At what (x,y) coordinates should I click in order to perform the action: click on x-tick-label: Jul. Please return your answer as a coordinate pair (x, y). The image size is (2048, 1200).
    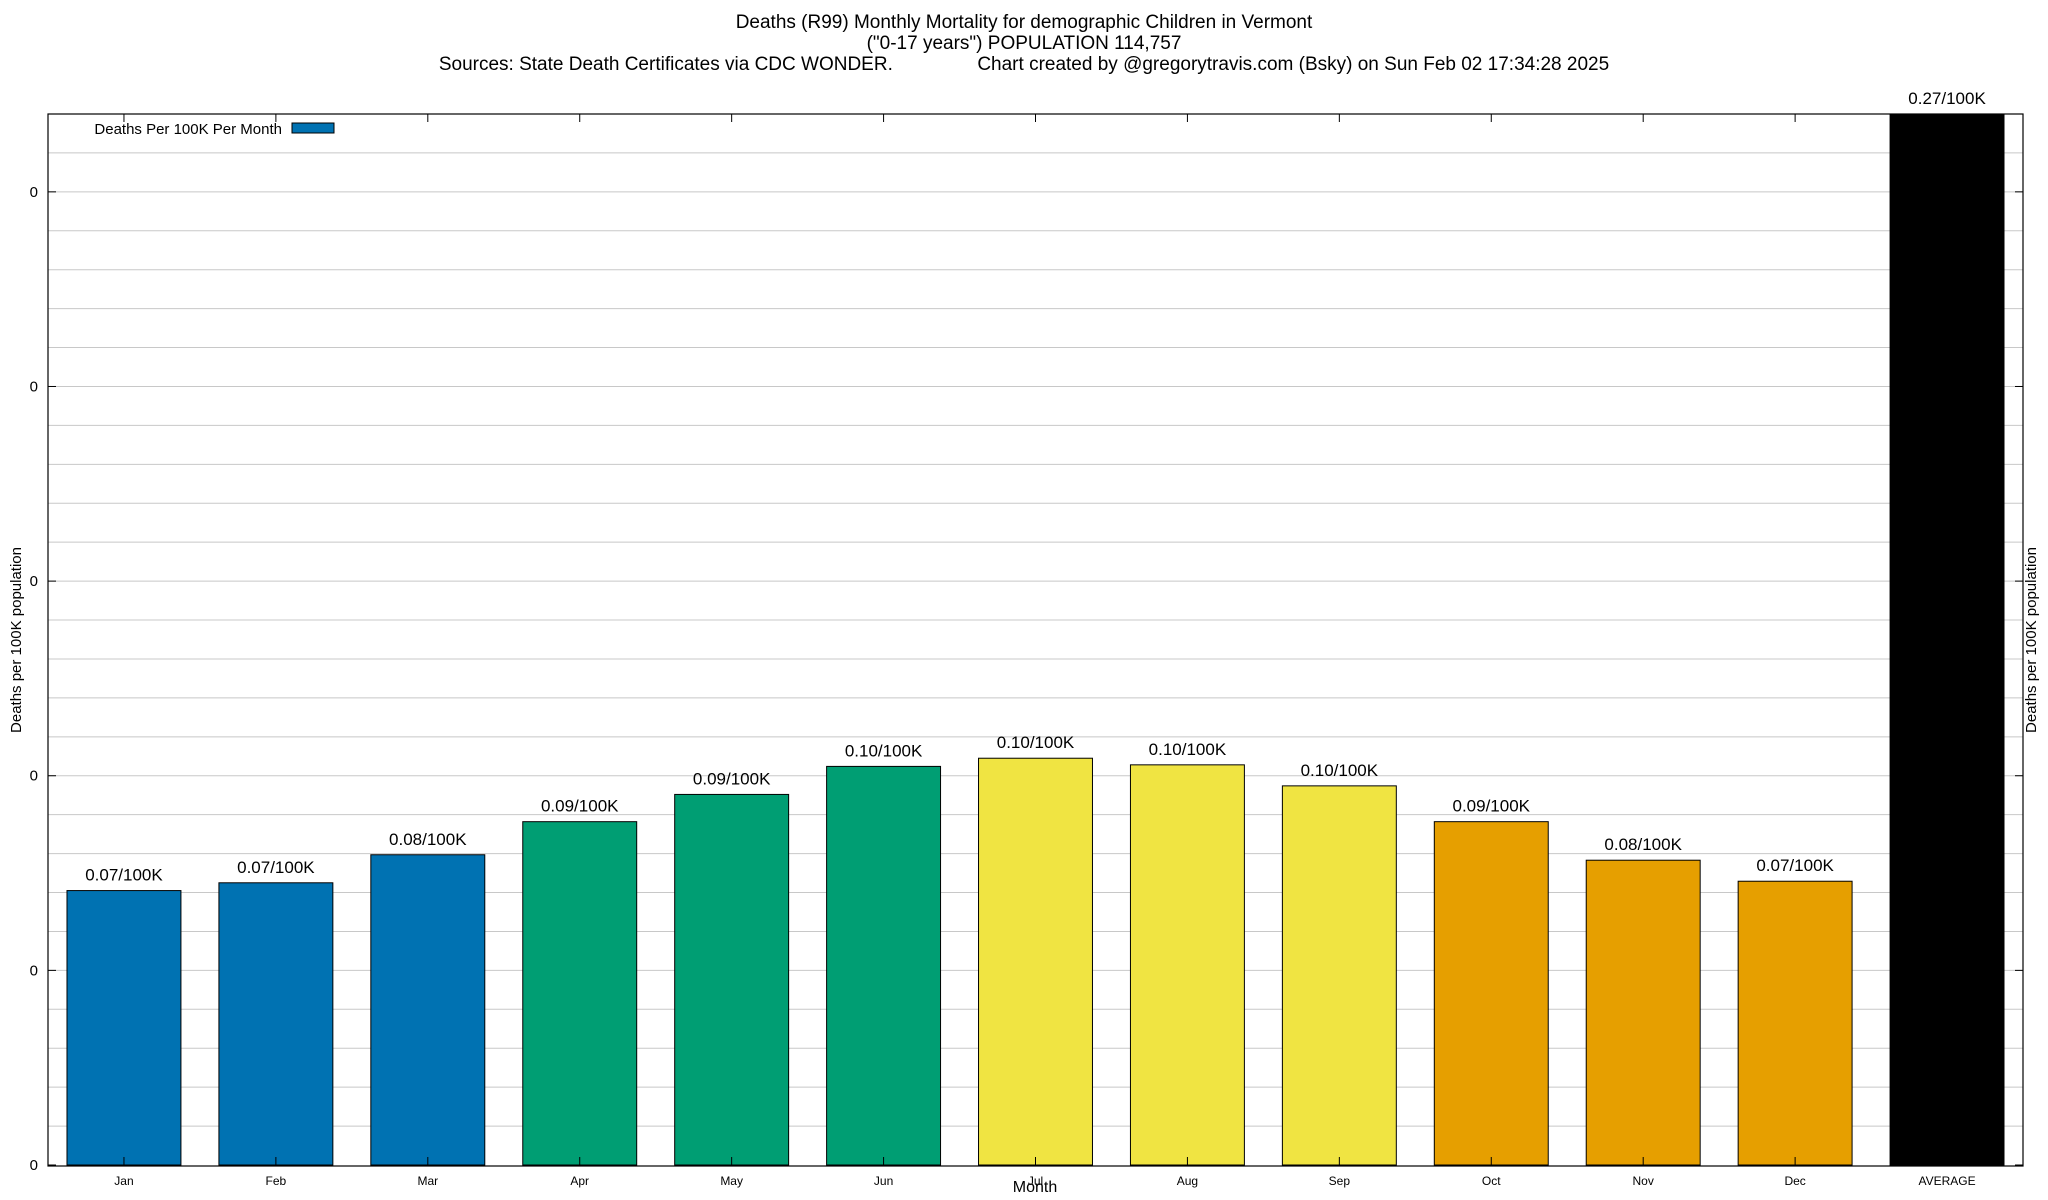
    Looking at the image, I should click on (1035, 1181).